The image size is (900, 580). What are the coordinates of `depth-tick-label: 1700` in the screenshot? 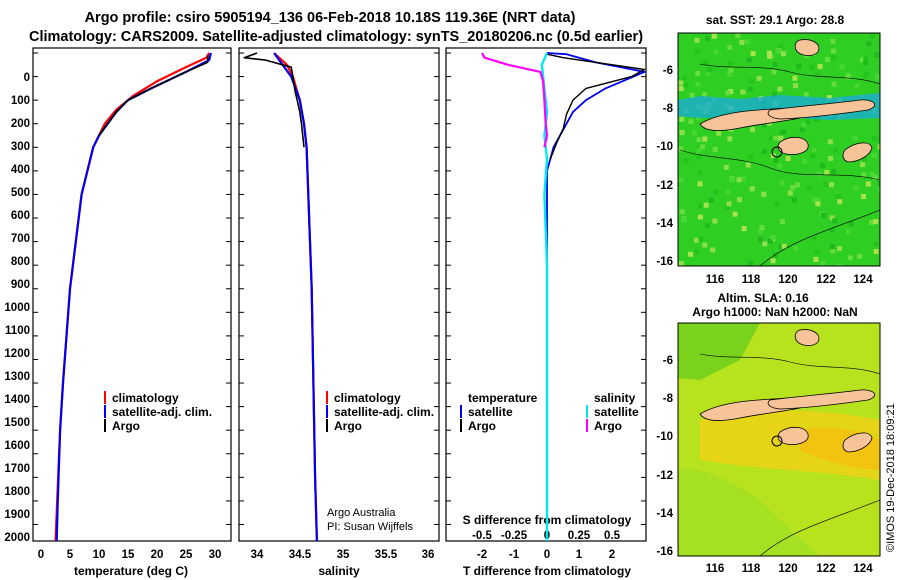 It's located at (17, 469).